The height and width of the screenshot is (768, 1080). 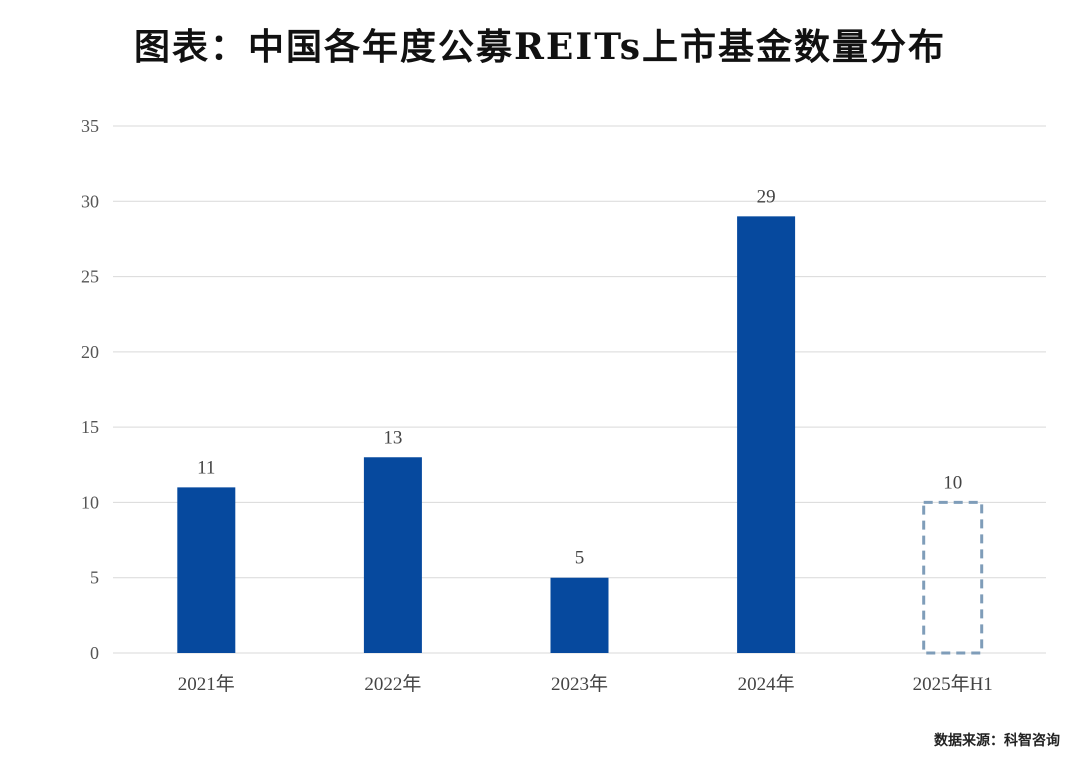 I want to click on data-label: 11, so click(x=206, y=467).